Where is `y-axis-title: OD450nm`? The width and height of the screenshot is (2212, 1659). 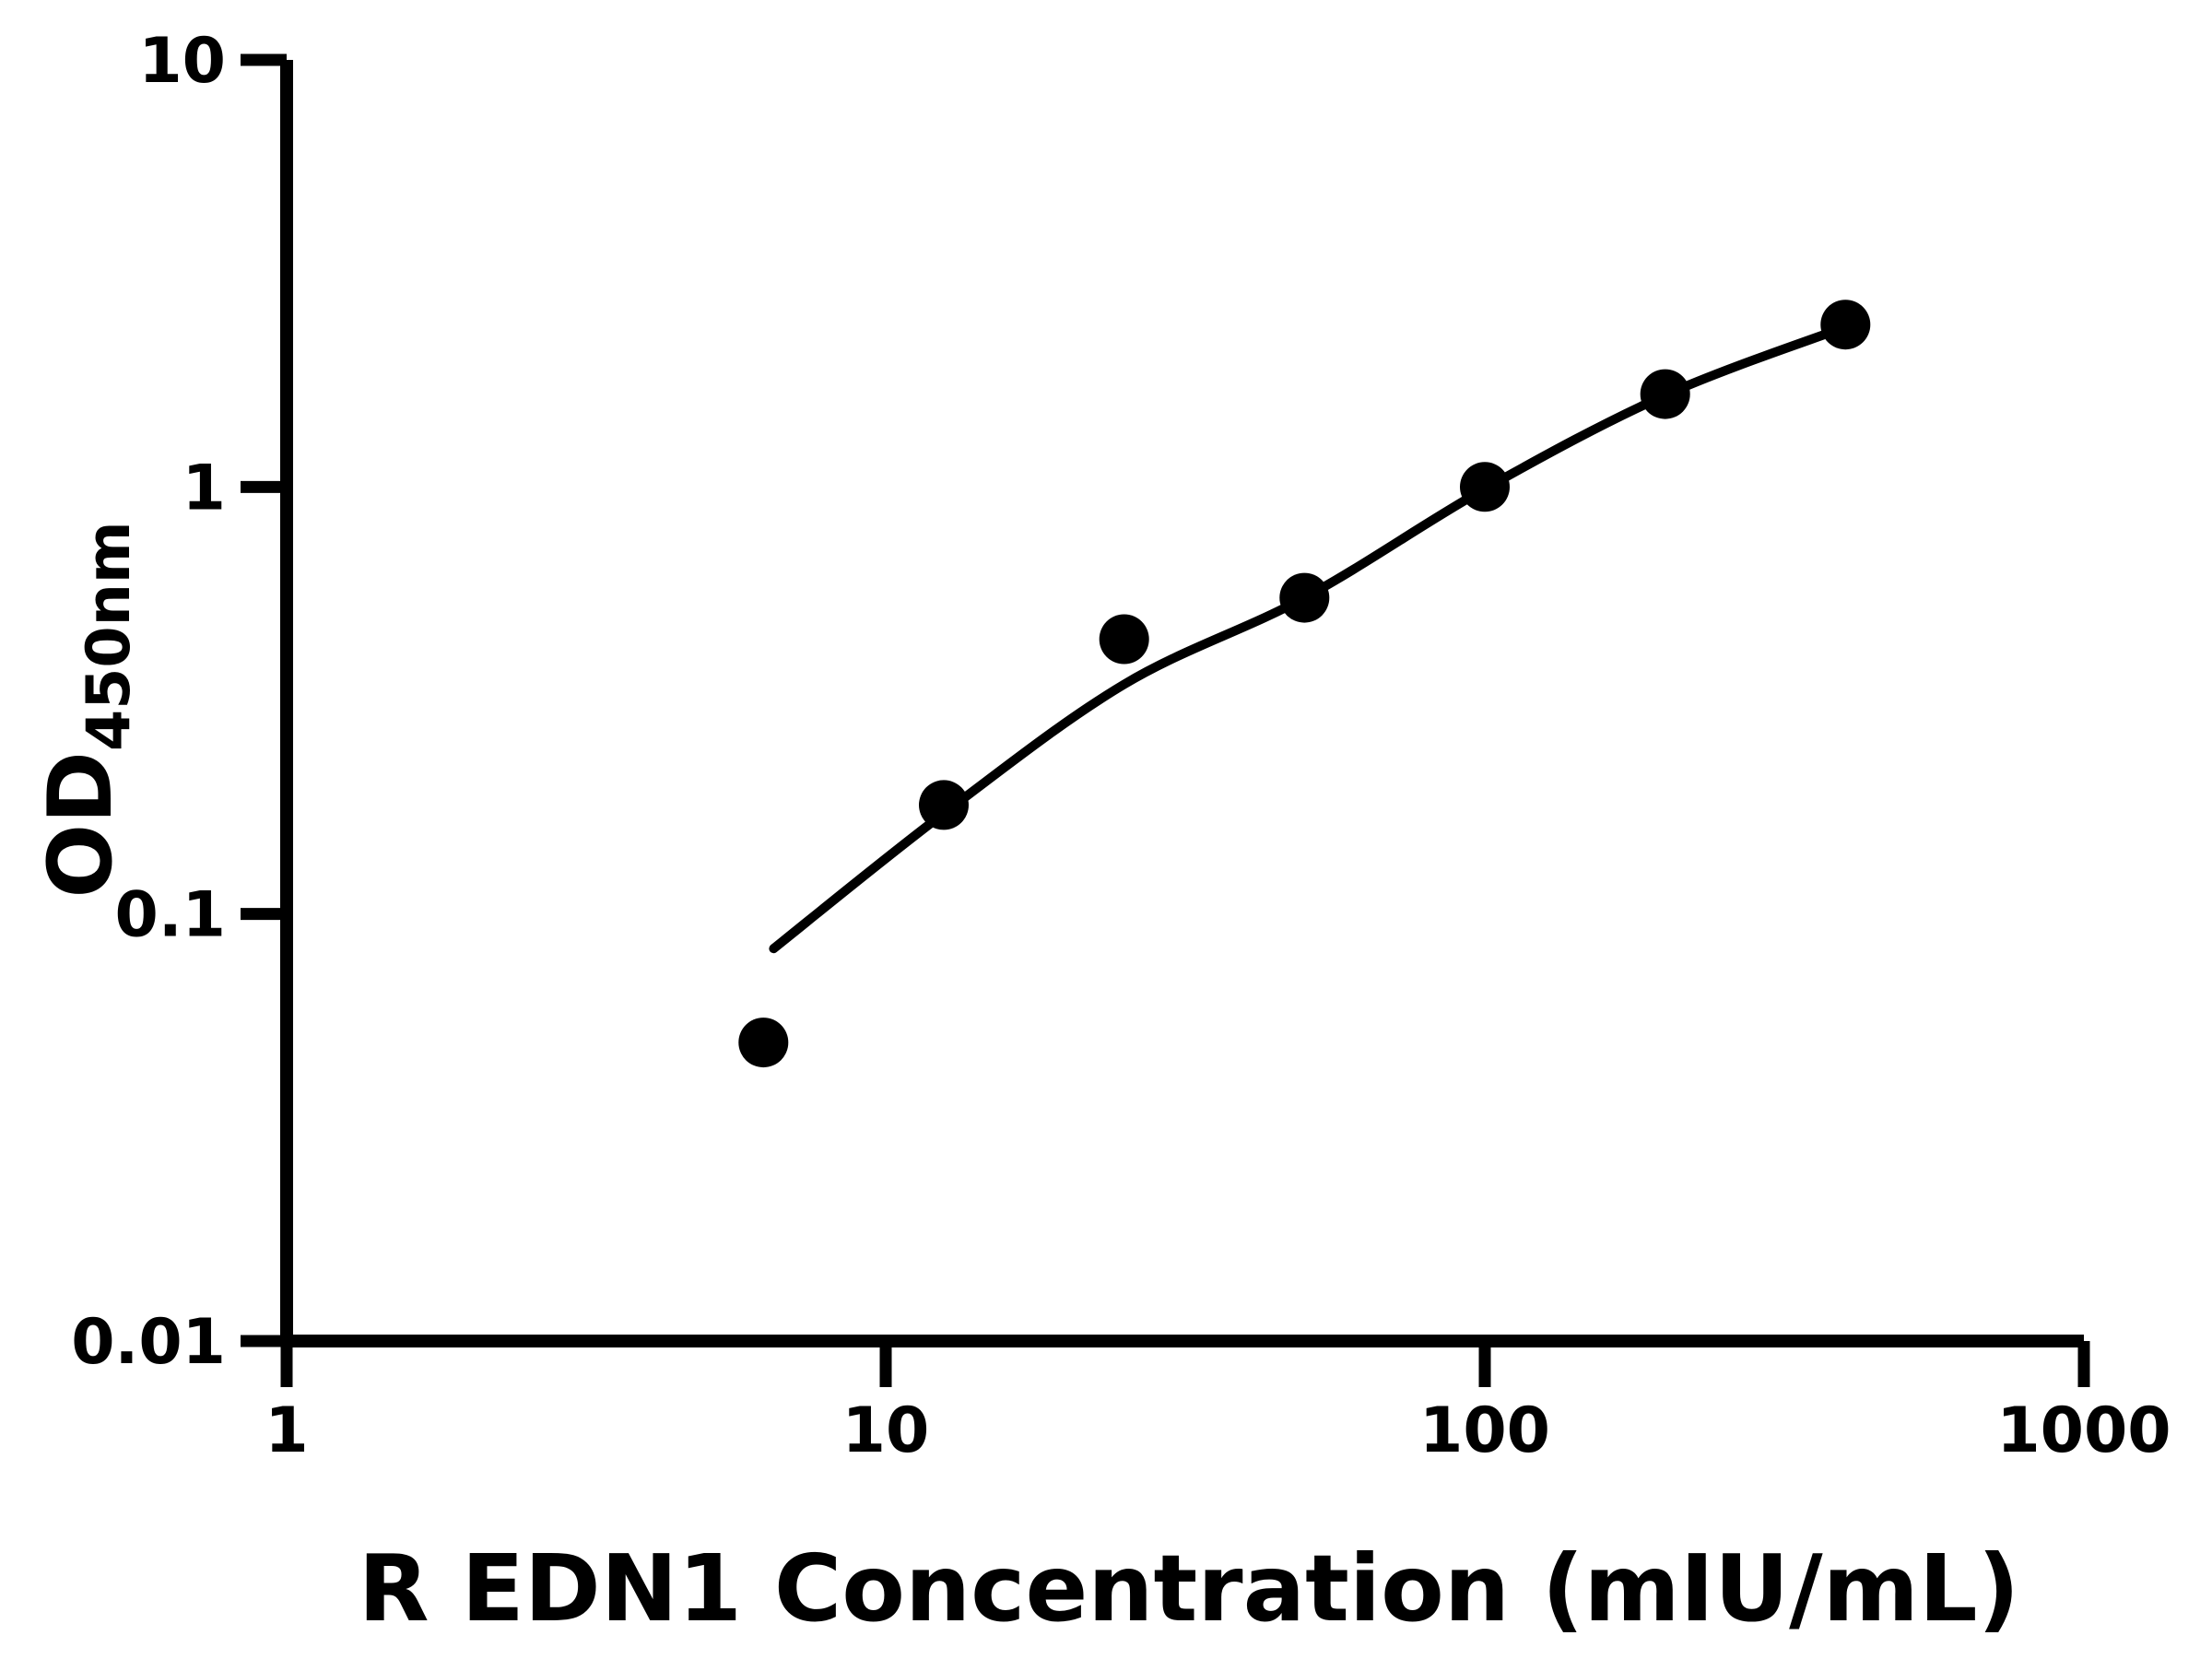
y-axis-title: OD450nm is located at coordinates (87, 709).